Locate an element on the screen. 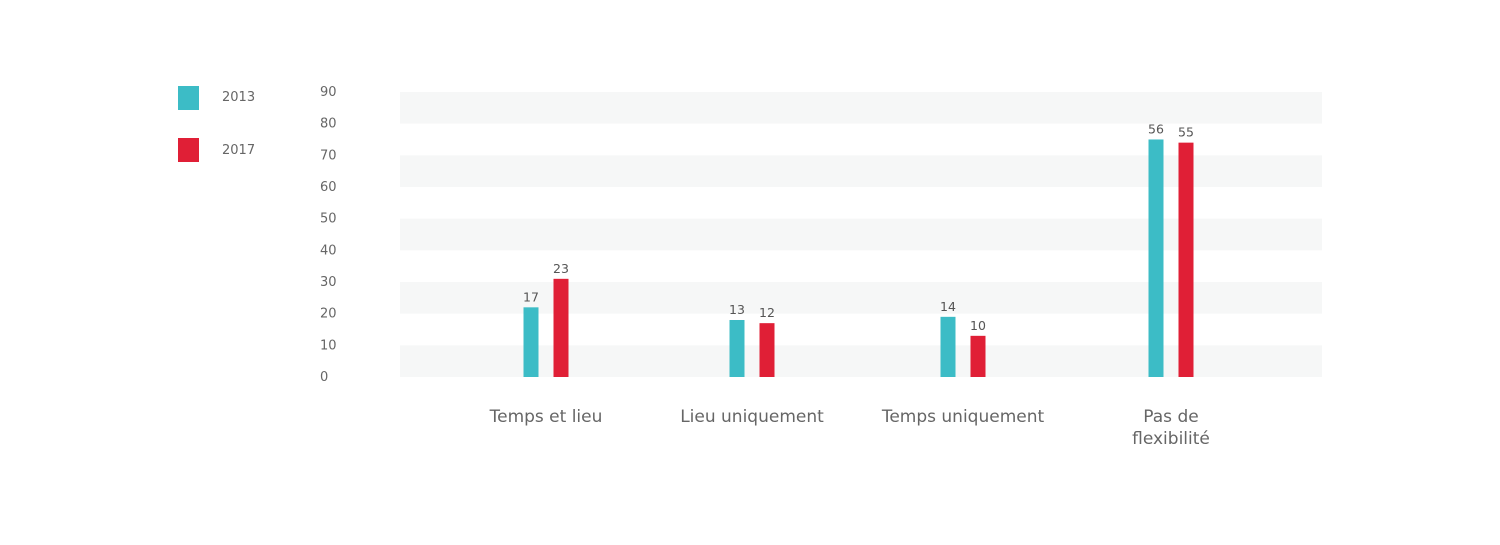 The image size is (1500, 545). y-tick-label: 60 is located at coordinates (328, 187).